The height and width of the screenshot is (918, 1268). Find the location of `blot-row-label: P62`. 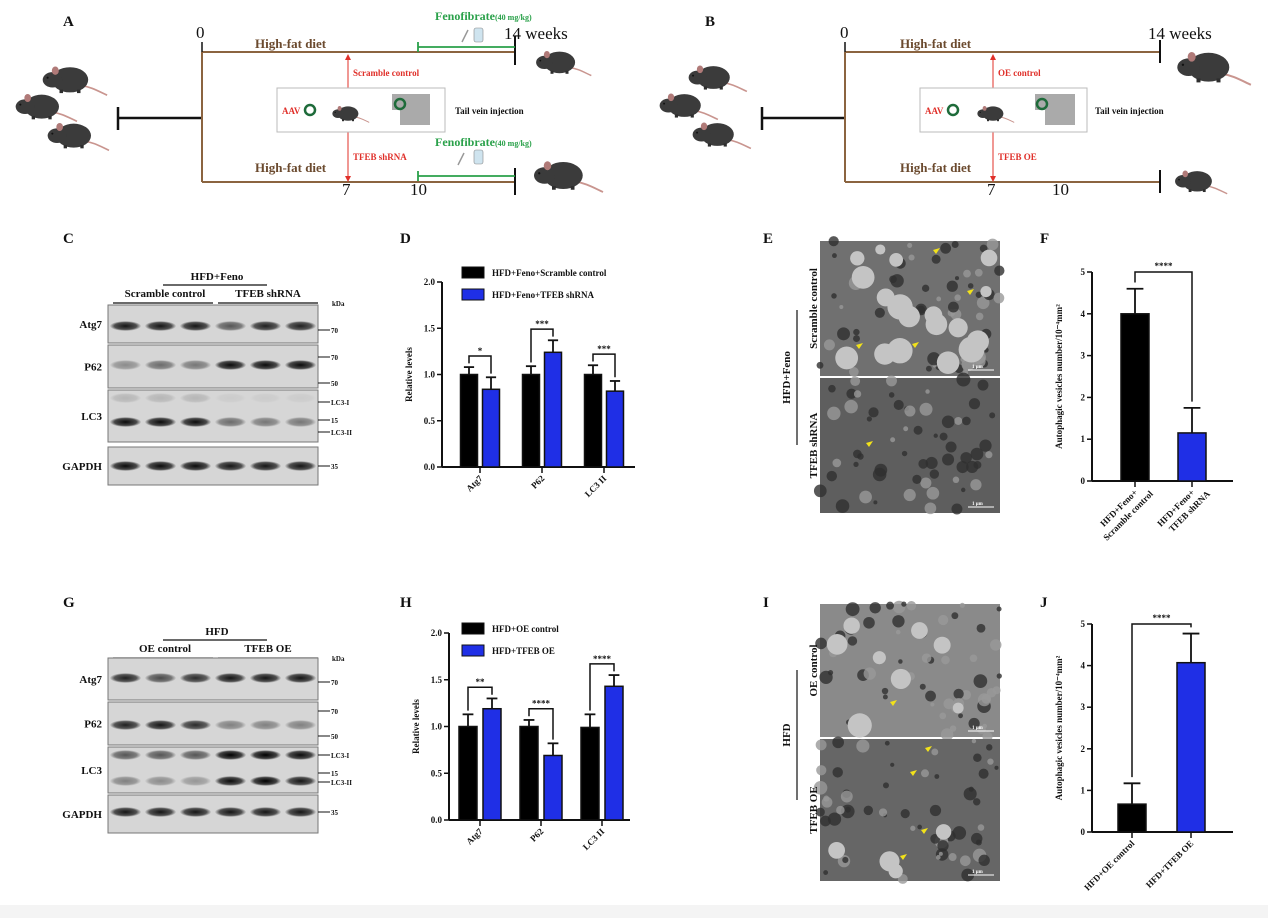

blot-row-label: P62 is located at coordinates (93, 368).